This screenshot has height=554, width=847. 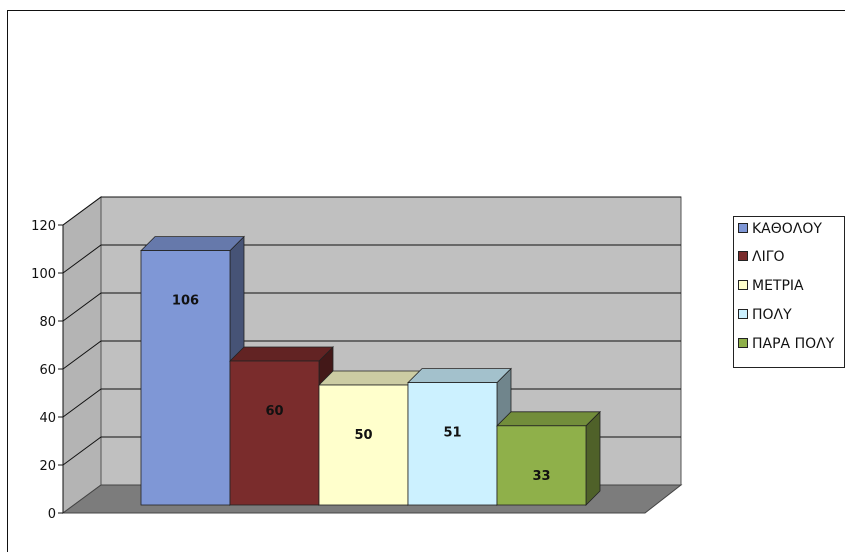 What do you see at coordinates (185, 301) in the screenshot?
I see `data-label: 106` at bounding box center [185, 301].